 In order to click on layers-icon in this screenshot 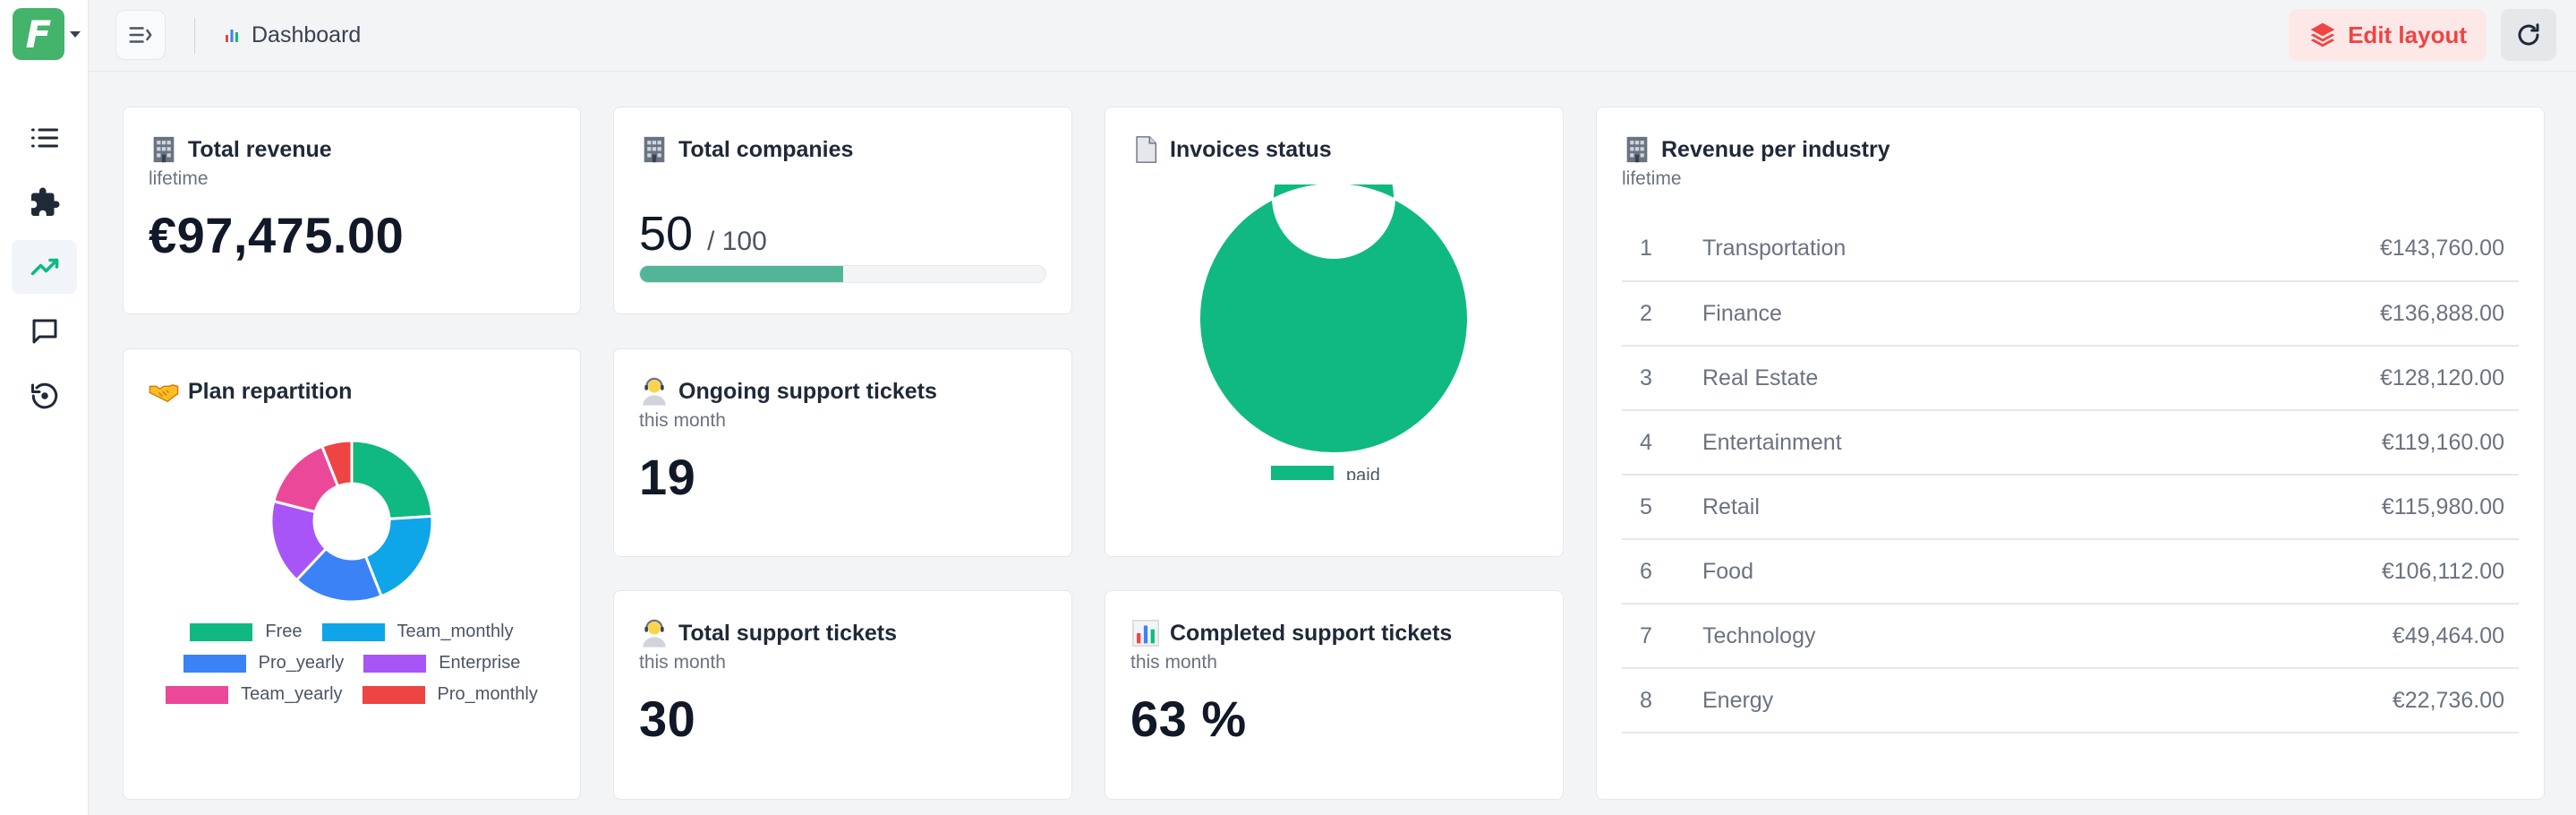, I will do `click(2322, 34)`.